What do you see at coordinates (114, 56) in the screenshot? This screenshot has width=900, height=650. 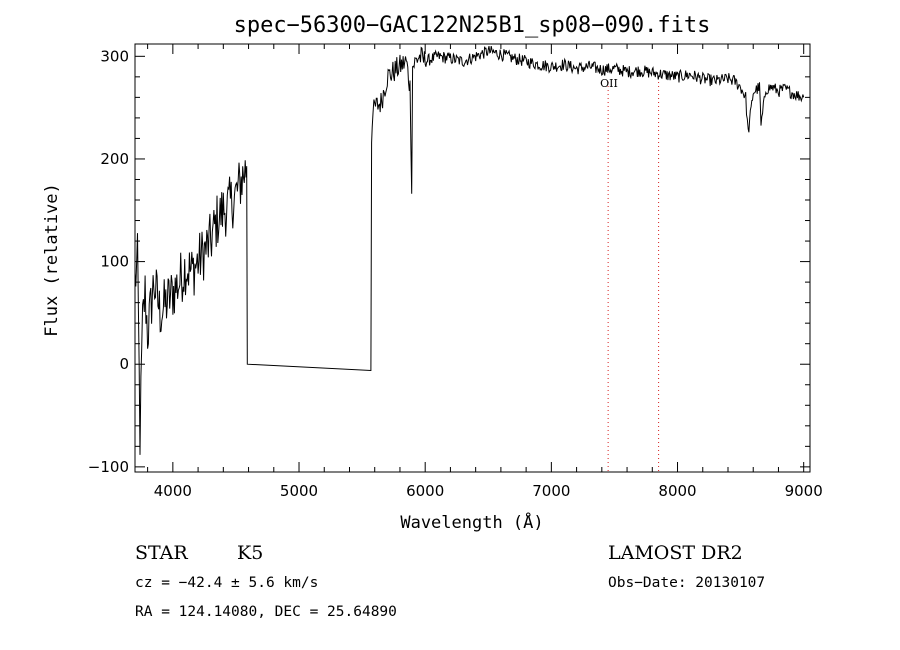 I see `y-tick-label: 300` at bounding box center [114, 56].